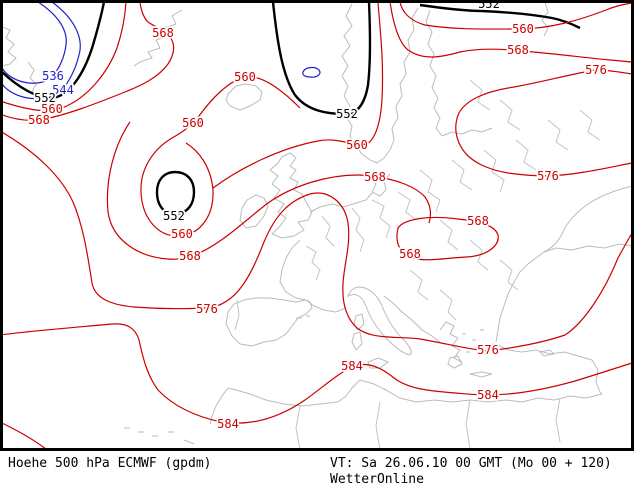 The image size is (634, 490). Describe the element at coordinates (53, 76) in the screenshot. I see `contour-label-536: 536` at that location.